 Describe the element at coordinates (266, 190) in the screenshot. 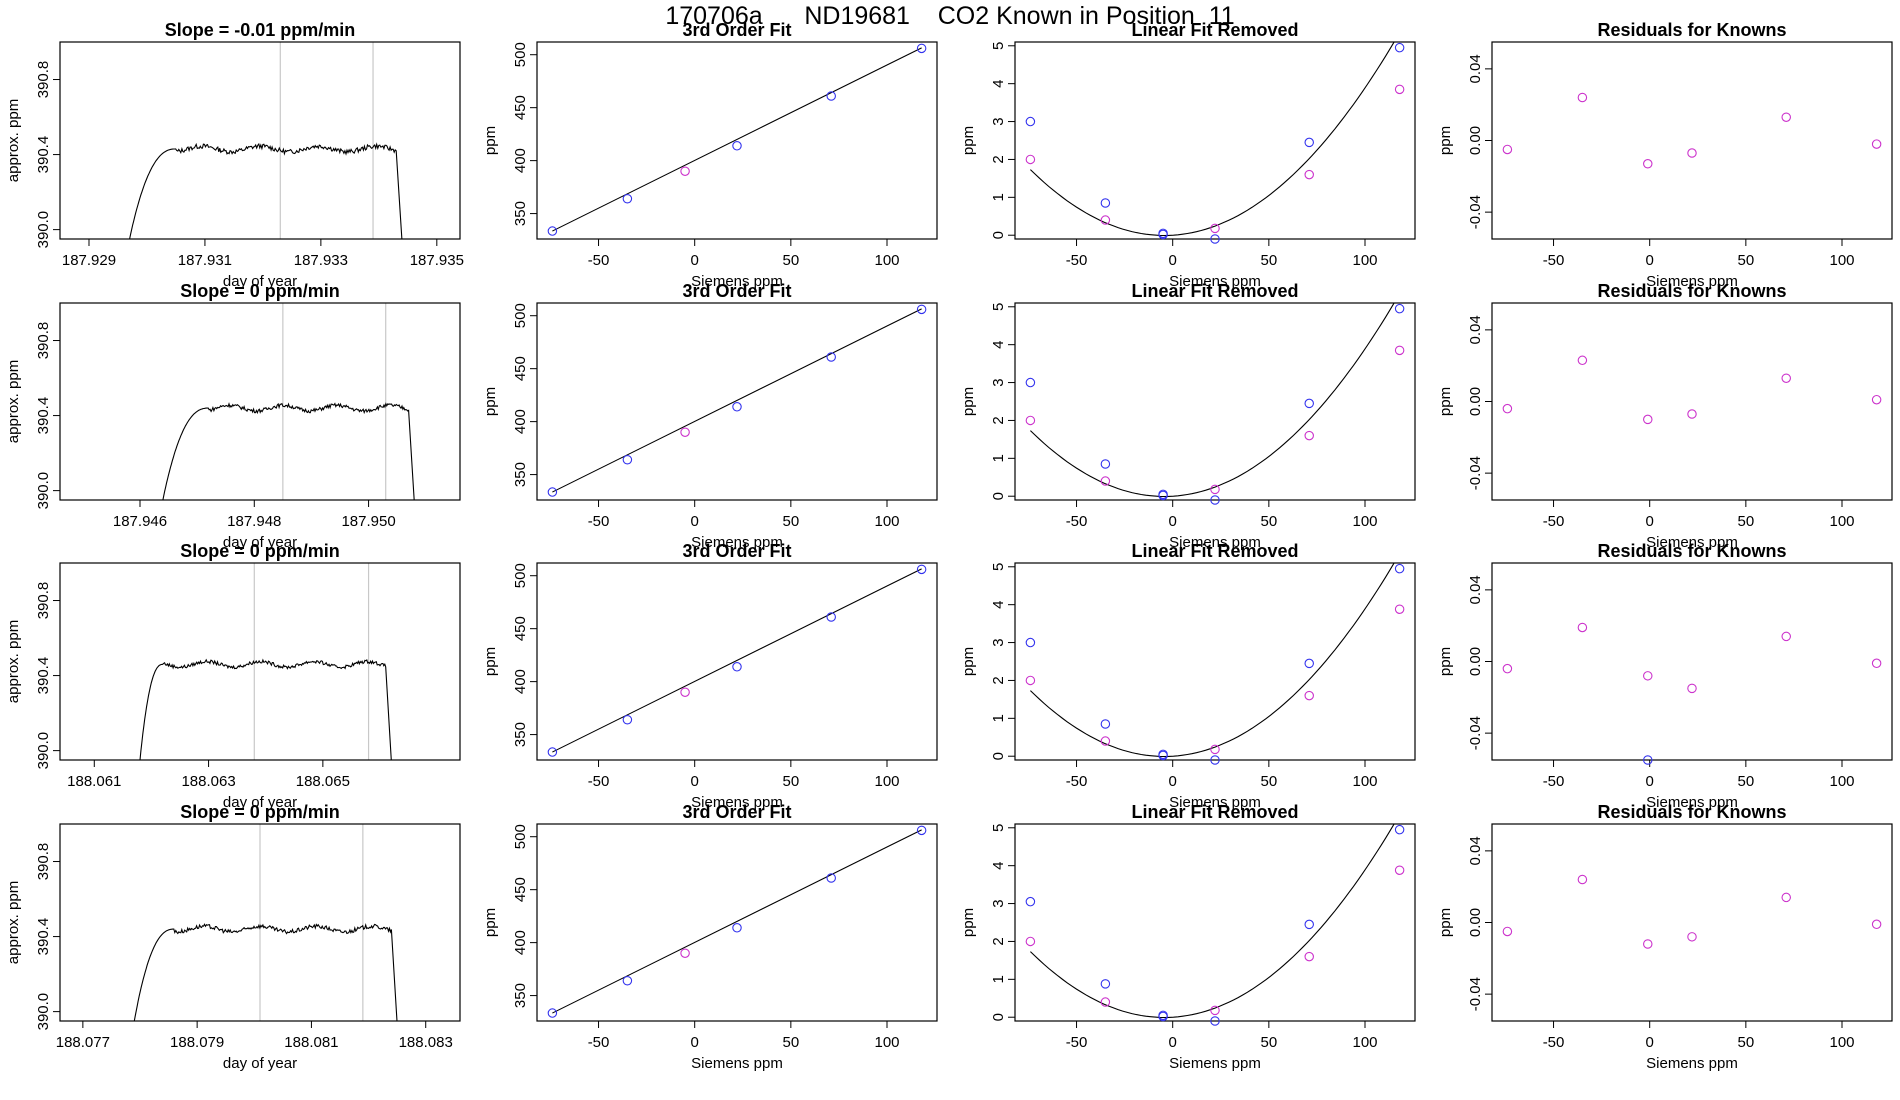

I see `data-trace` at that location.